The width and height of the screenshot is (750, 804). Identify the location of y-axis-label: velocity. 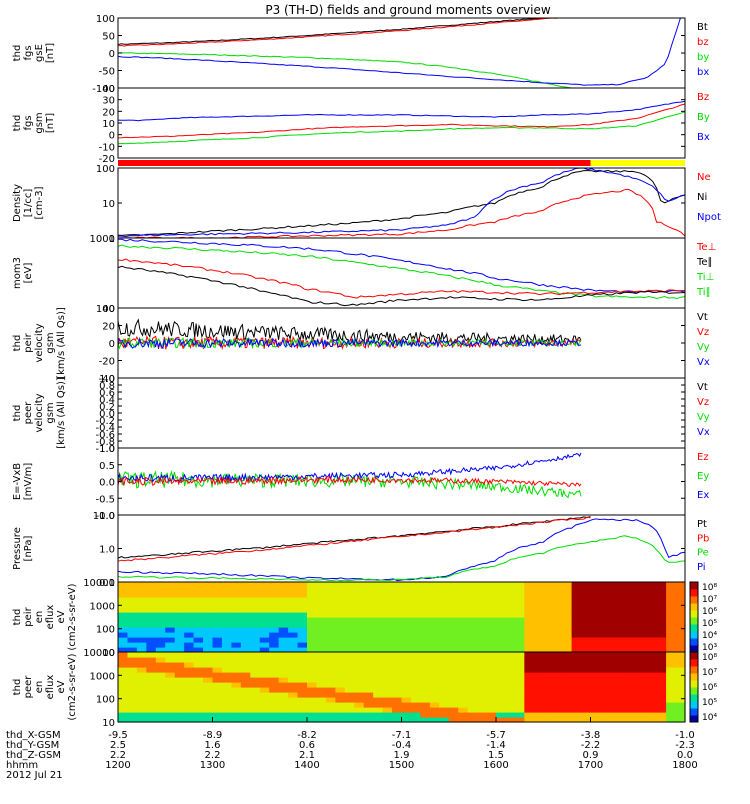
(39, 342).